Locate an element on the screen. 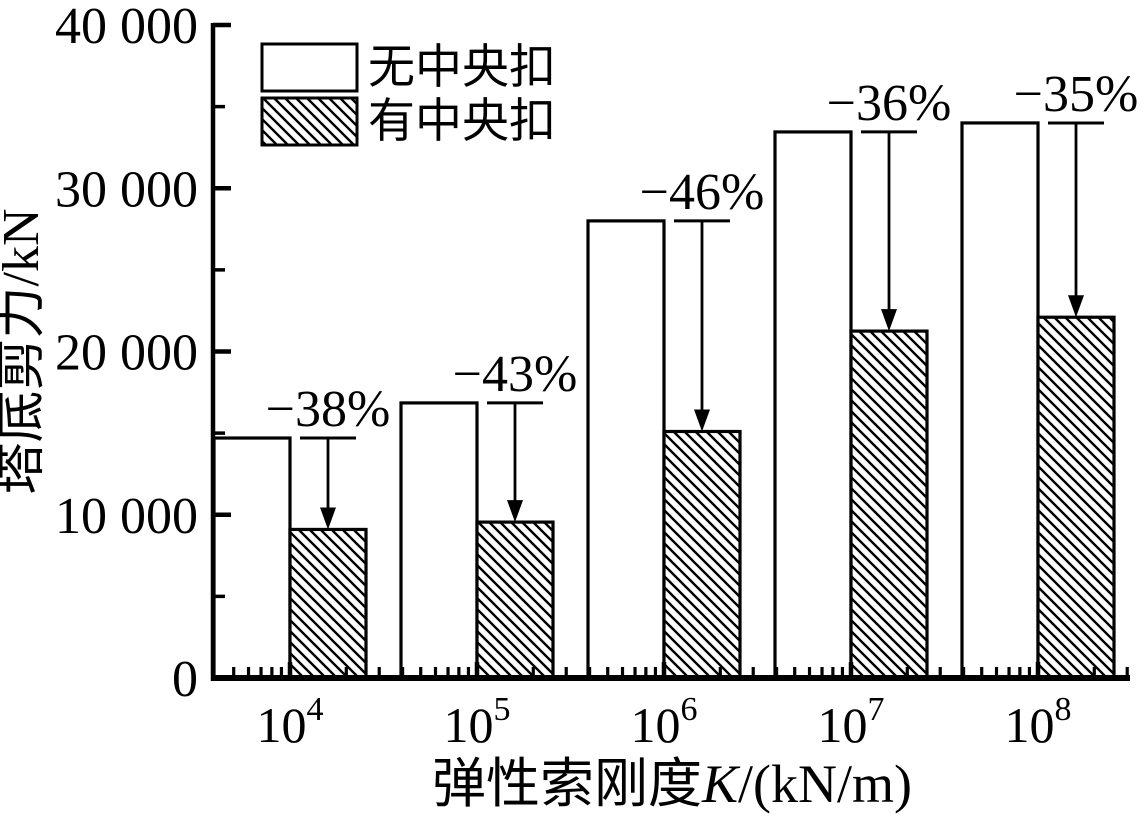  annotation-label: −35% is located at coordinates (1076, 94).